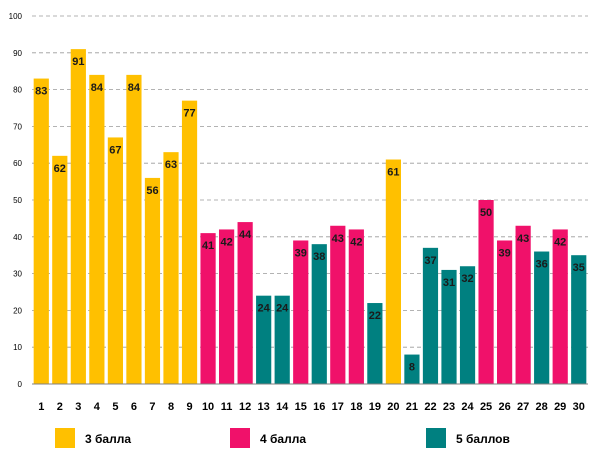 The width and height of the screenshot is (596, 461). What do you see at coordinates (449, 407) in the screenshot?
I see `x-tick-label: 23` at bounding box center [449, 407].